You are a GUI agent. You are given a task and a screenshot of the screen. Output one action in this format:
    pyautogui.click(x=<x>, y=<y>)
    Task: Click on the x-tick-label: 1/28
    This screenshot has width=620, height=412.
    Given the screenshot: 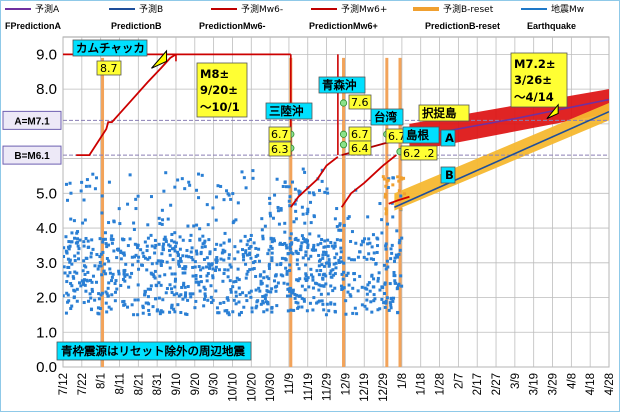 What is the action you would take?
    pyautogui.click(x=441, y=384)
    